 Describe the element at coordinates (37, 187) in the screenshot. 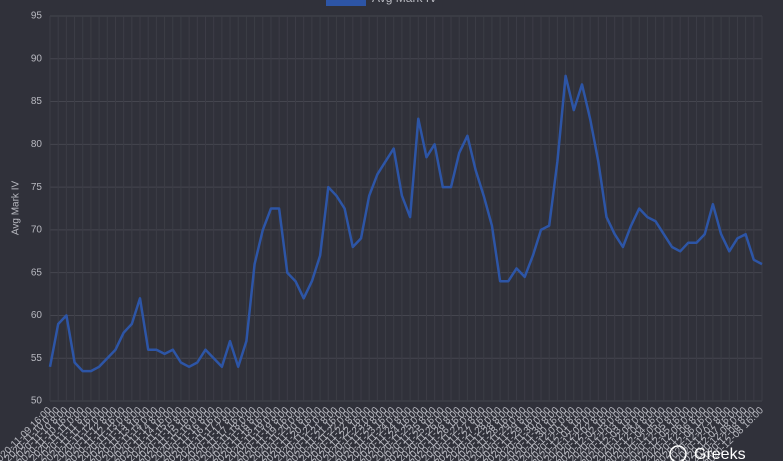

I see `y-tick-label: 75` at that location.